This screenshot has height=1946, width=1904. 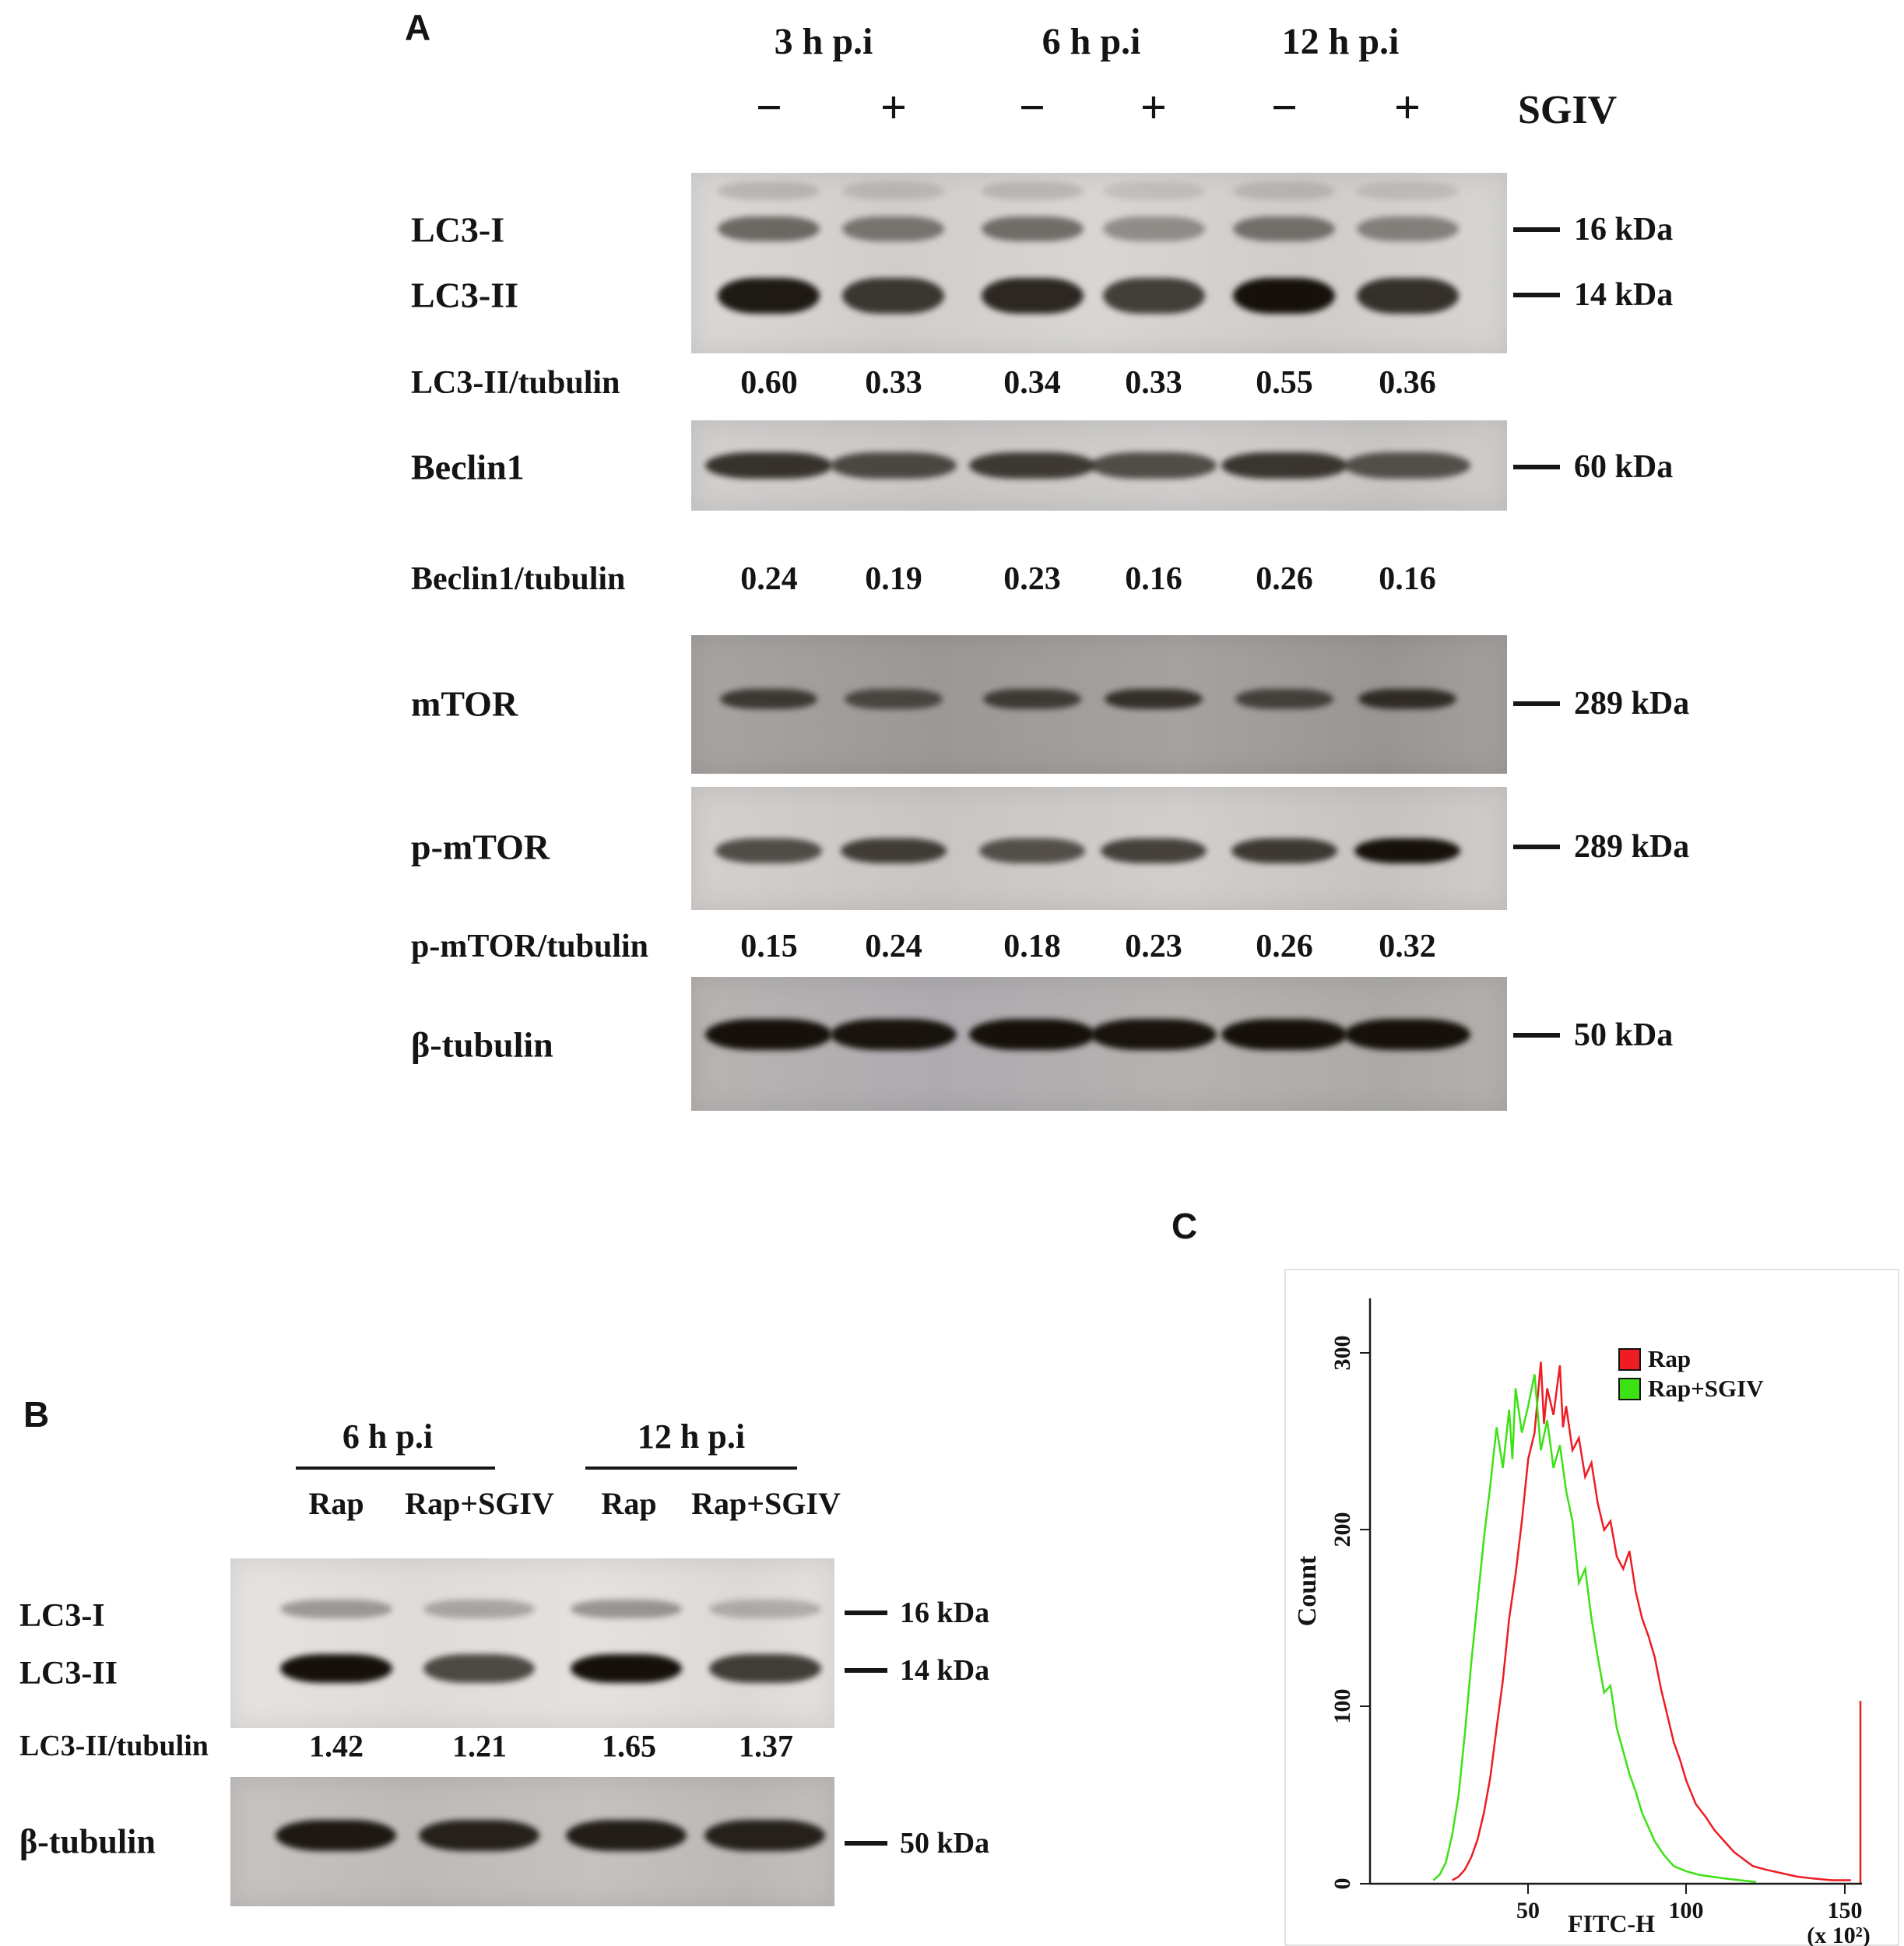 I want to click on western-blot-mtor, so click(x=1099, y=704).